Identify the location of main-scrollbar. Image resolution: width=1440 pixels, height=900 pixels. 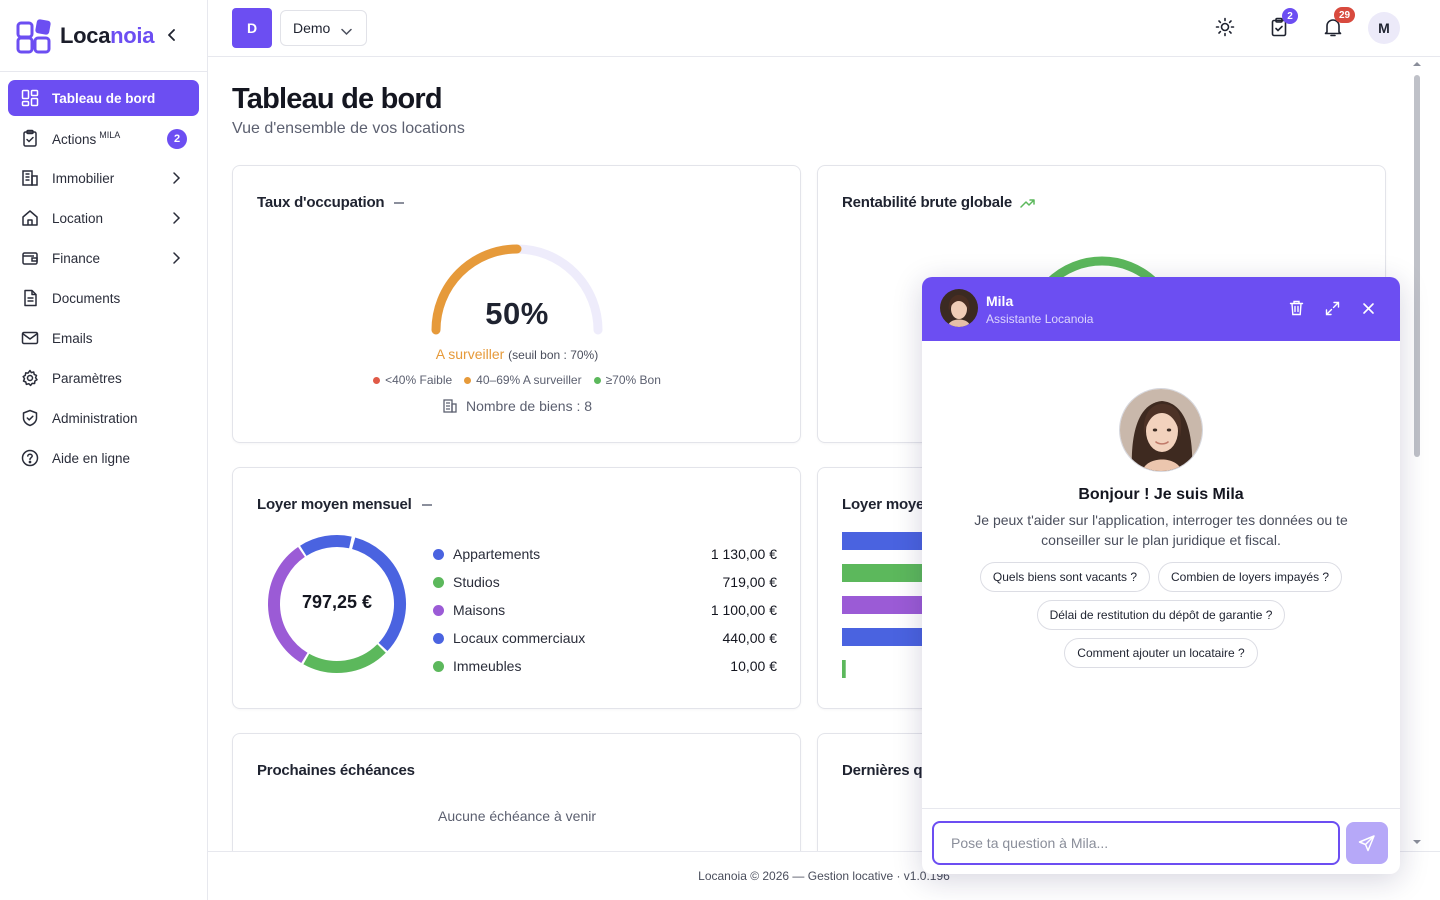
(1417, 454).